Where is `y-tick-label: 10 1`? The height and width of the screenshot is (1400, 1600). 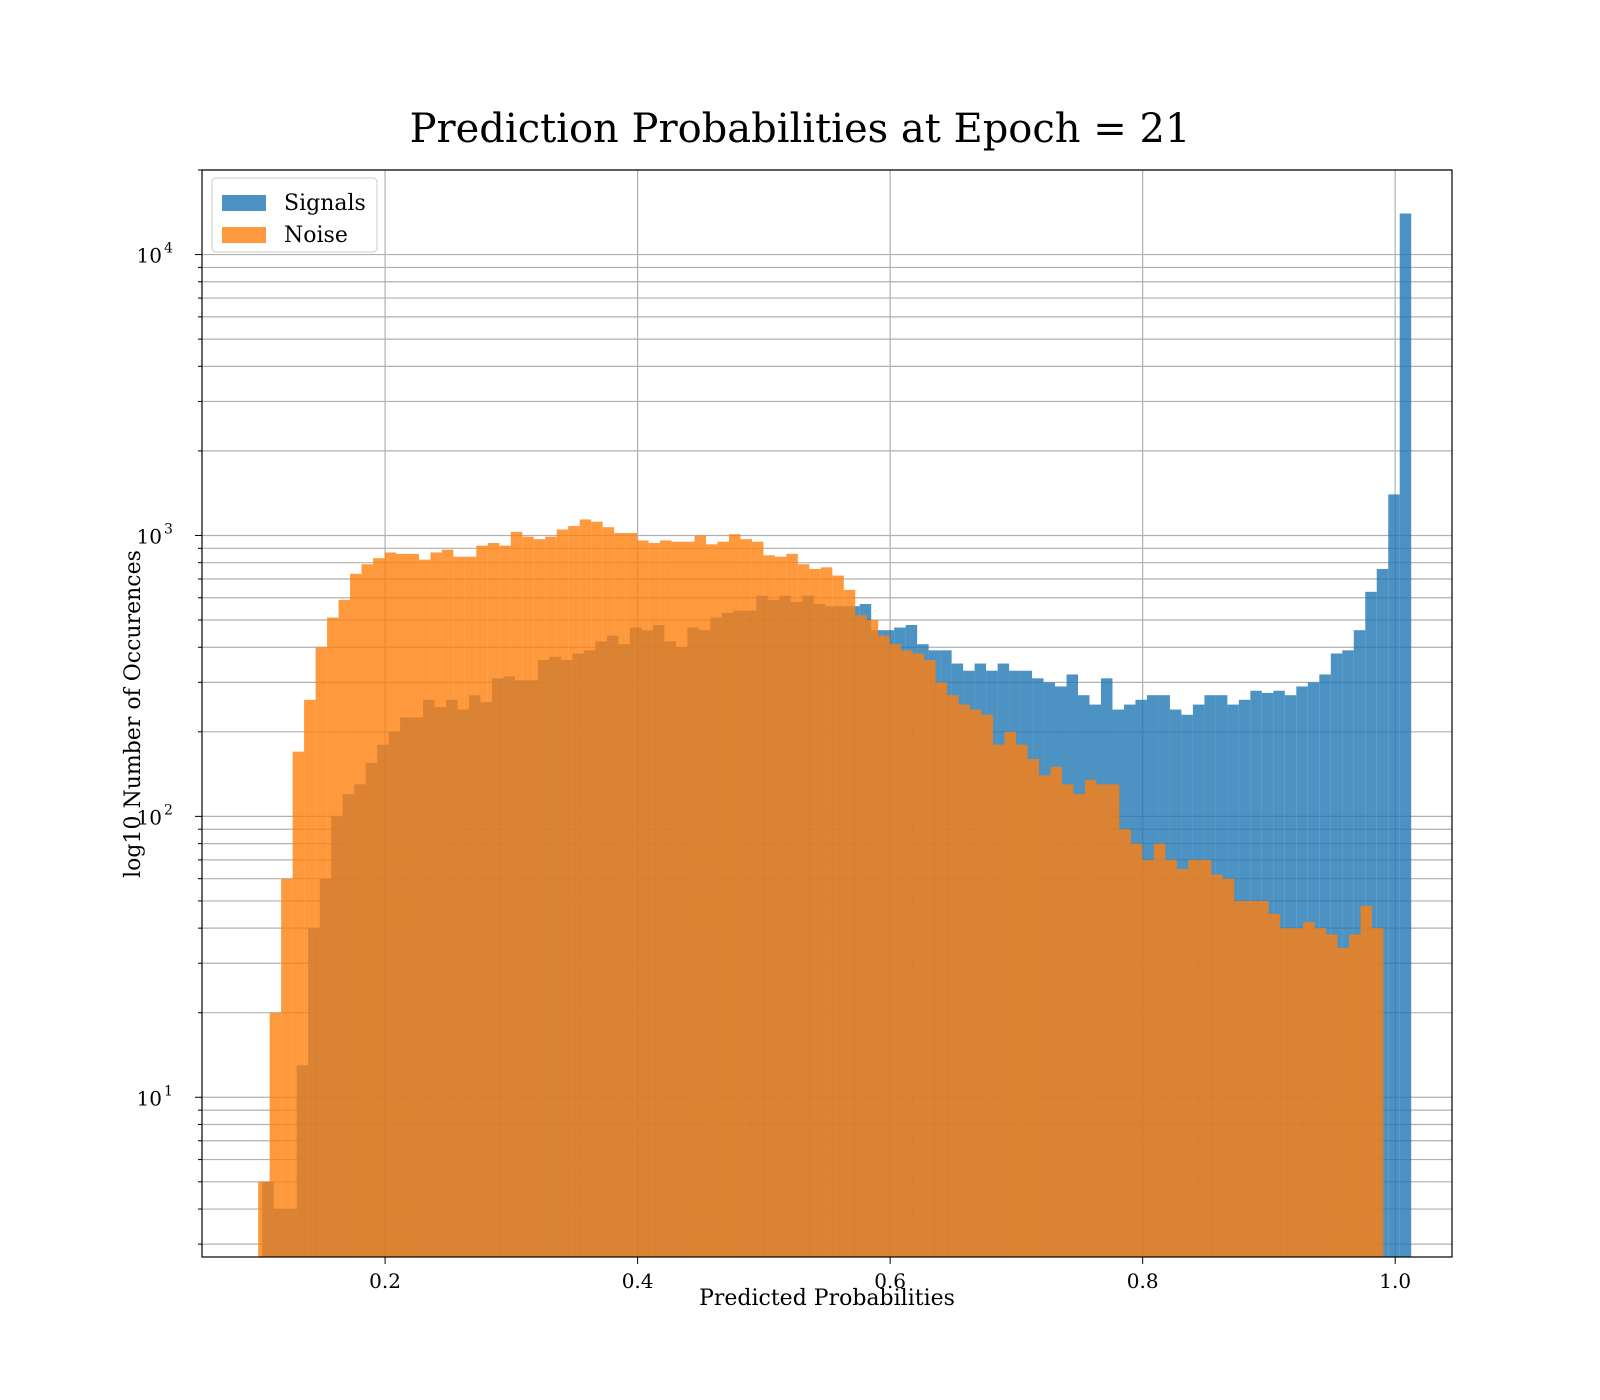
y-tick-label: 10 1 is located at coordinates (155, 1096).